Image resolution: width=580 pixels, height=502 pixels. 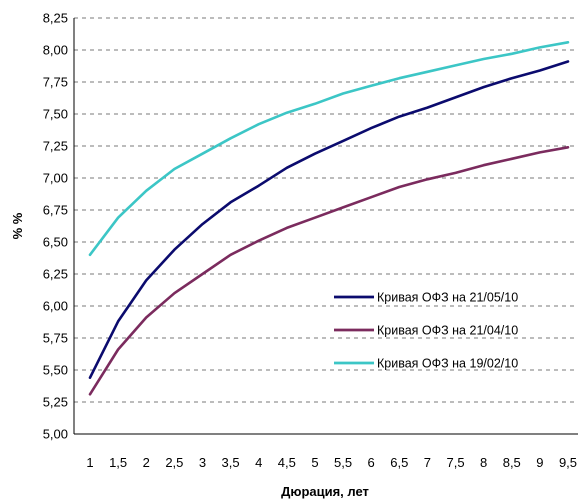 What do you see at coordinates (55, 370) in the screenshot?
I see `y-tick-label: 5,50` at bounding box center [55, 370].